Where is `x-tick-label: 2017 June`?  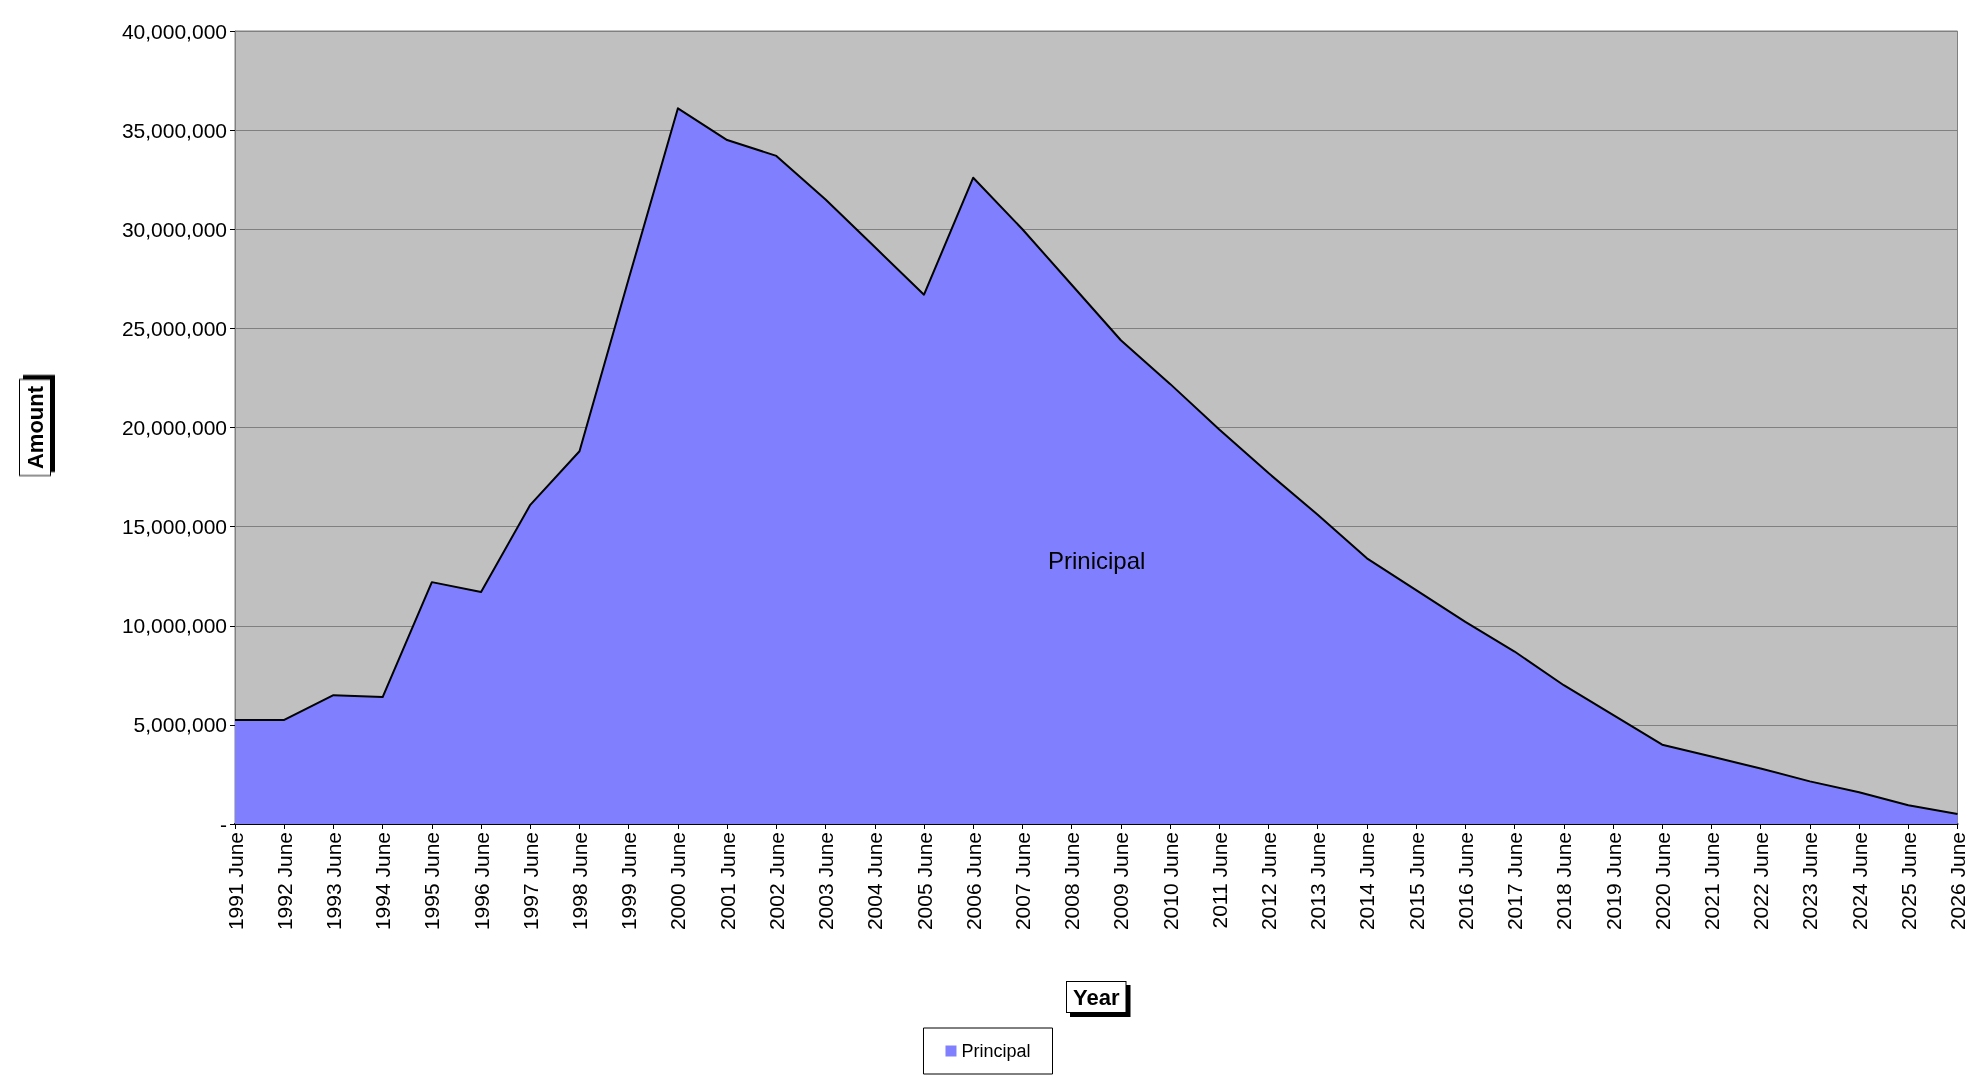 x-tick-label: 2017 June is located at coordinates (1515, 881).